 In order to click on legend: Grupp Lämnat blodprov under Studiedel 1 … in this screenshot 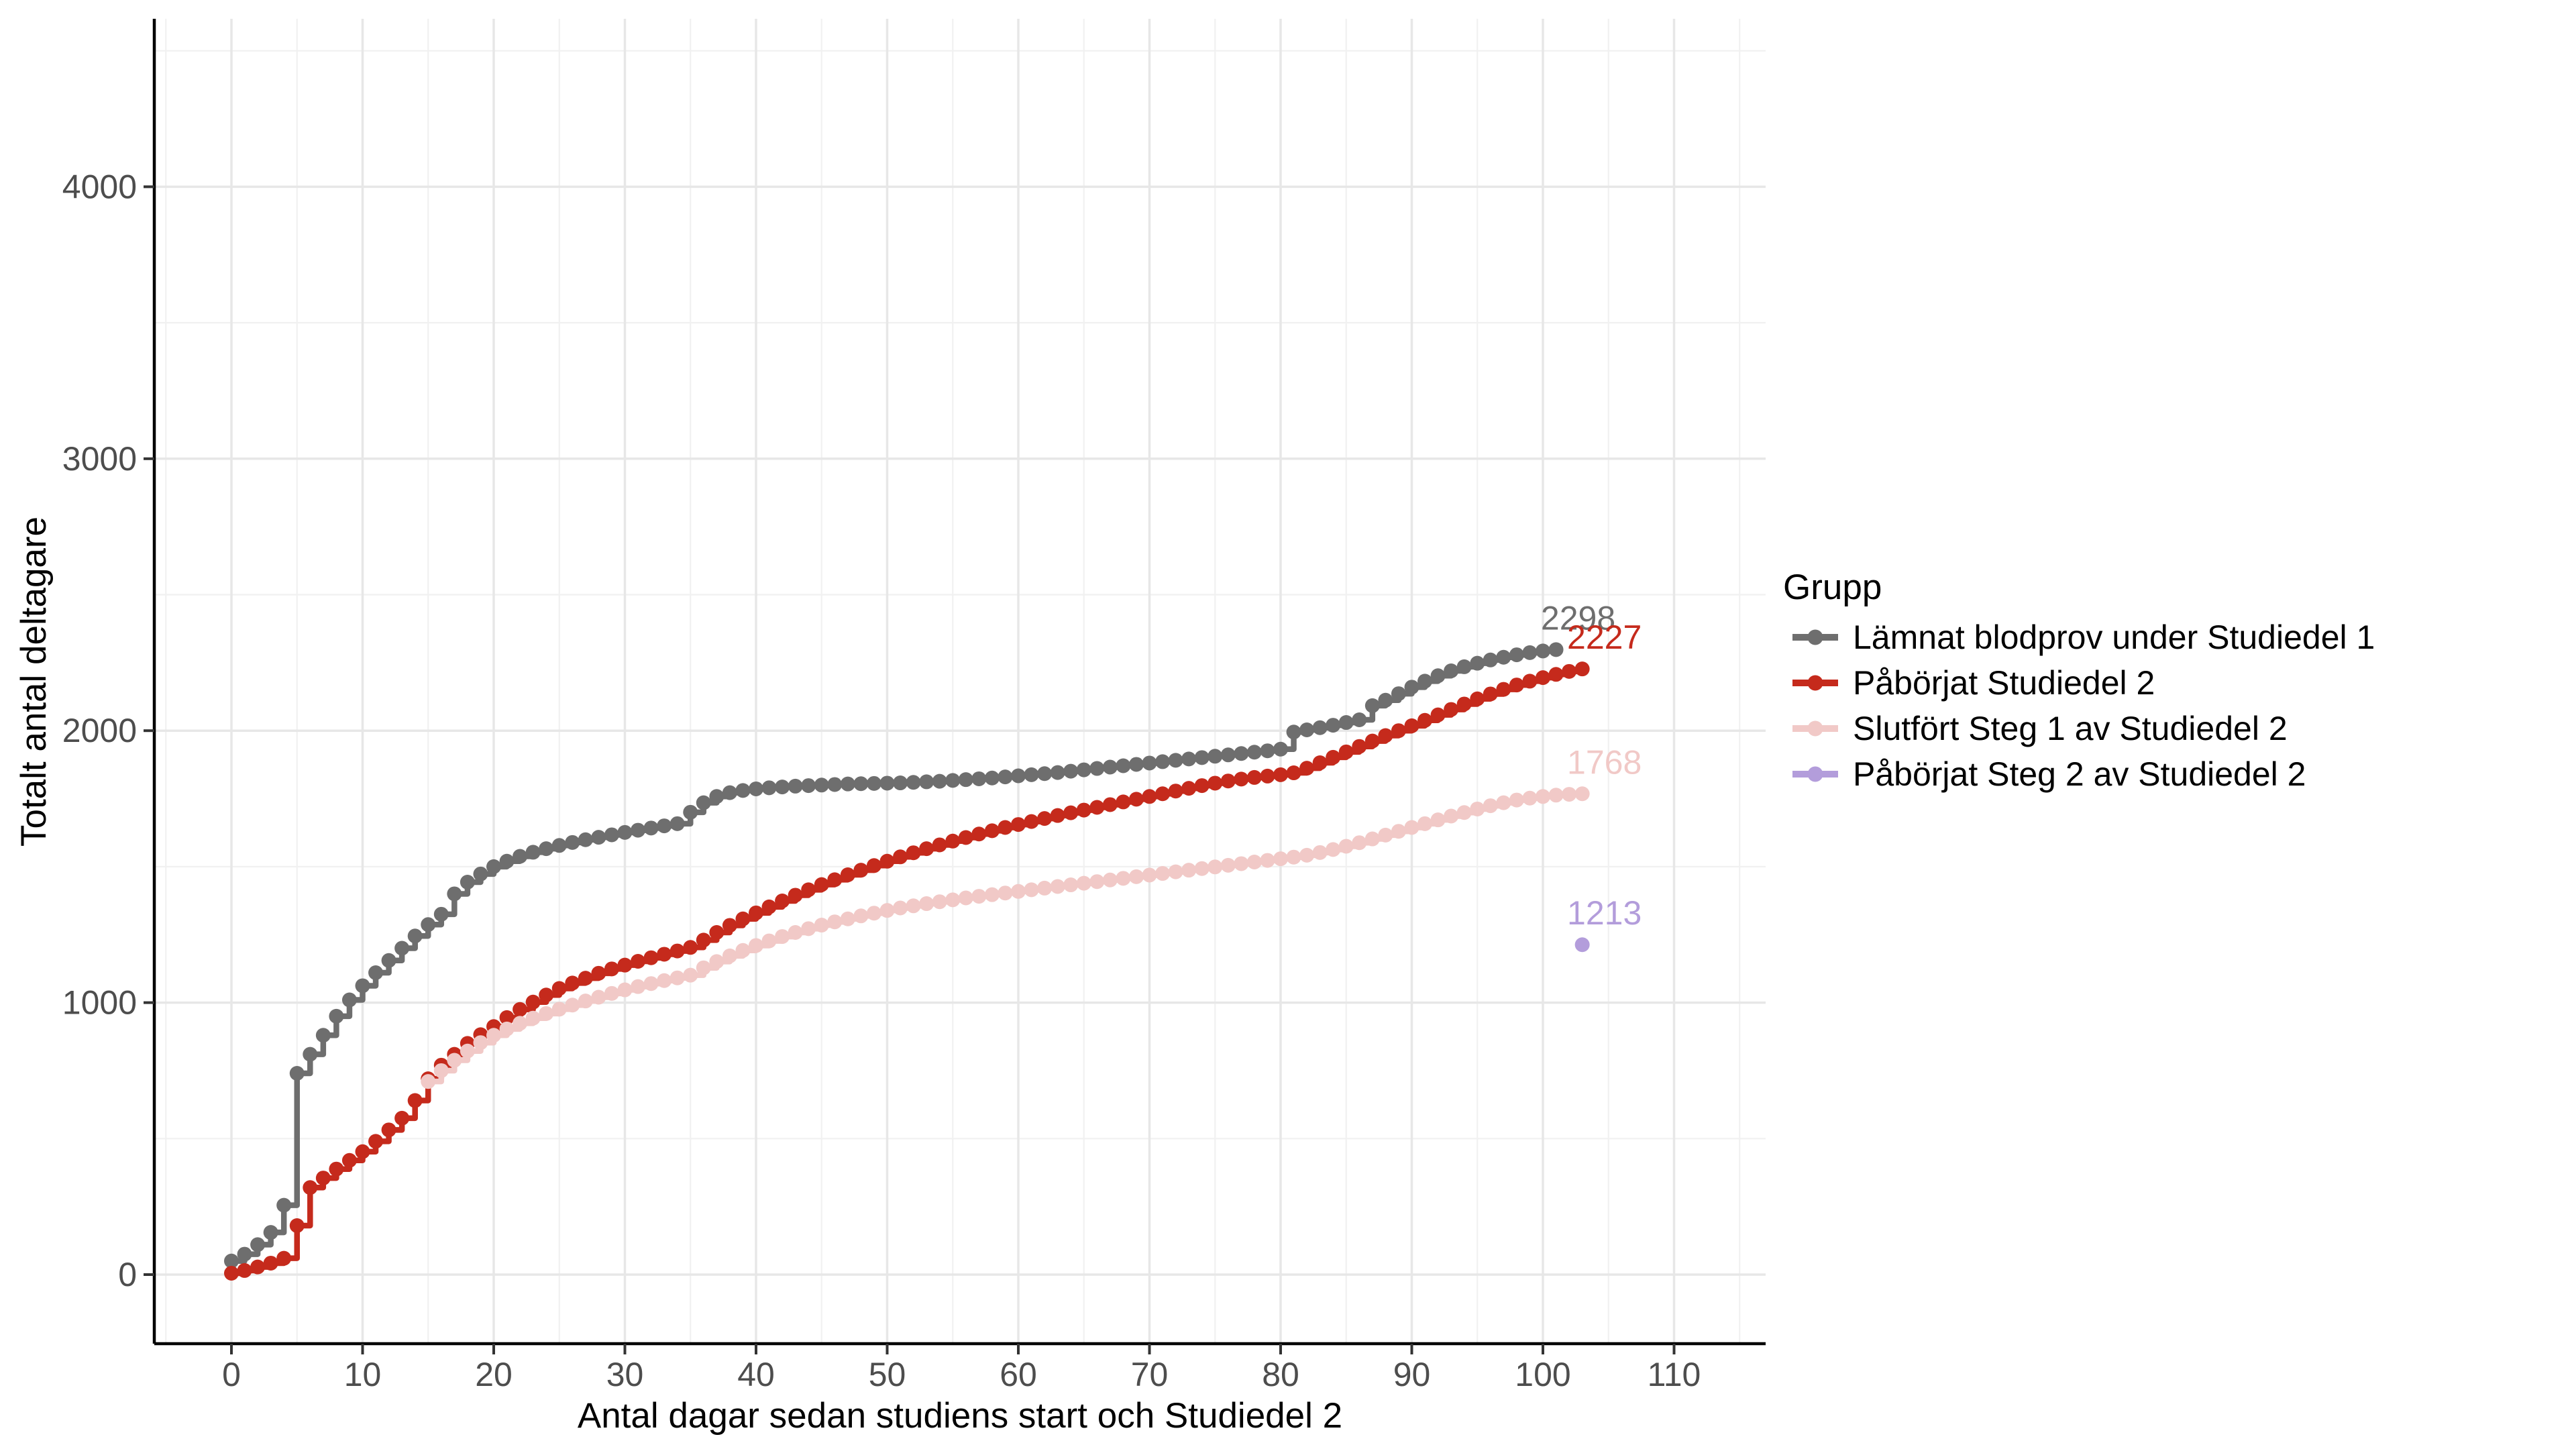, I will do `click(2079, 680)`.